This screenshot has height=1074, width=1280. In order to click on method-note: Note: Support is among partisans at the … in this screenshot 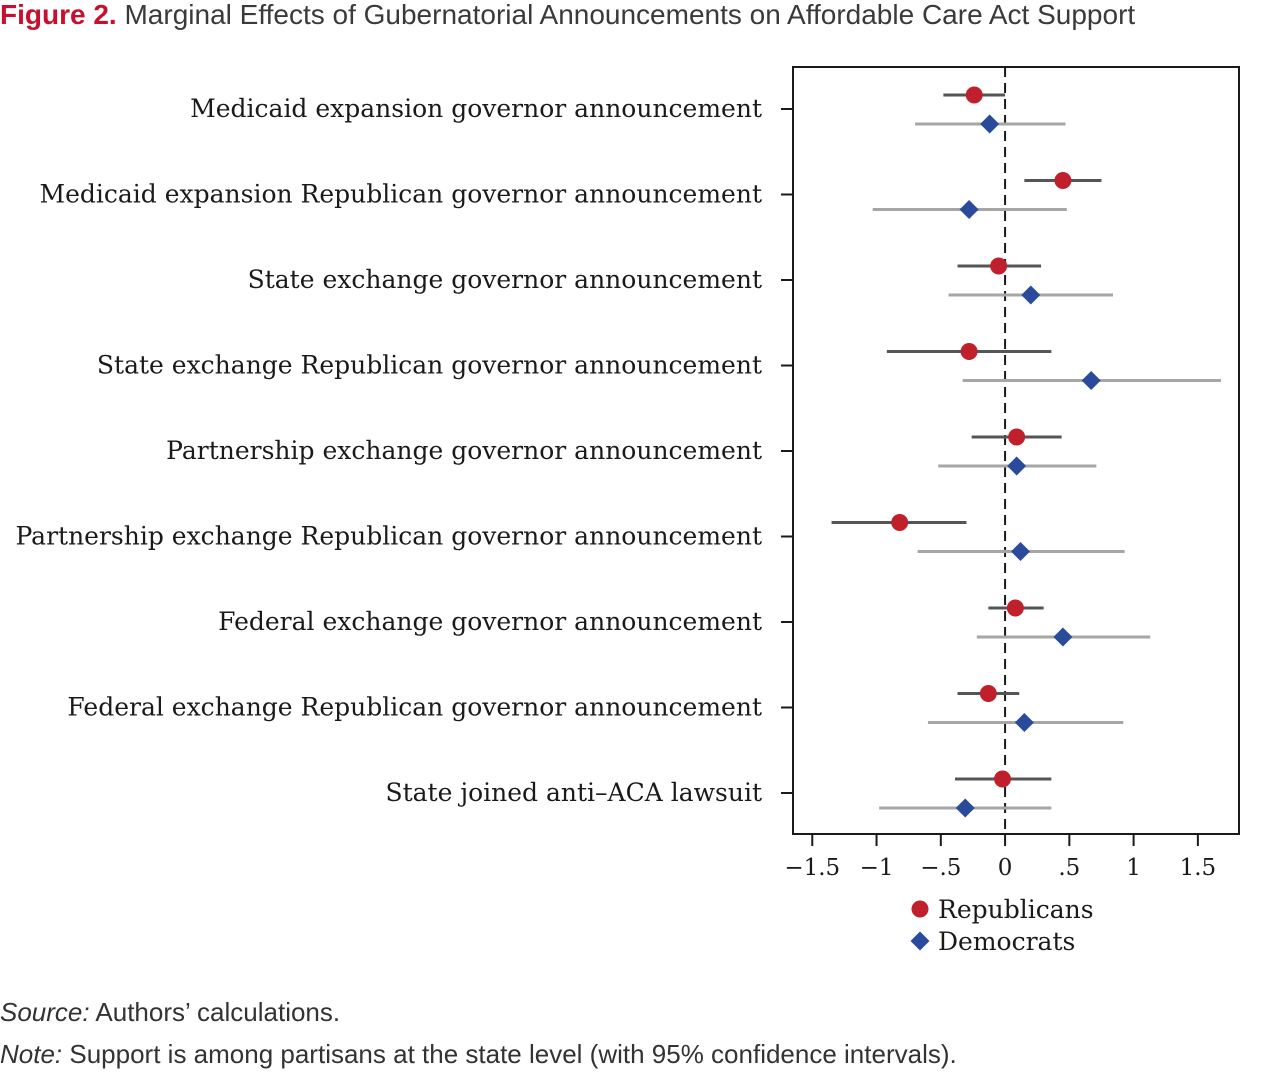, I will do `click(478, 1054)`.